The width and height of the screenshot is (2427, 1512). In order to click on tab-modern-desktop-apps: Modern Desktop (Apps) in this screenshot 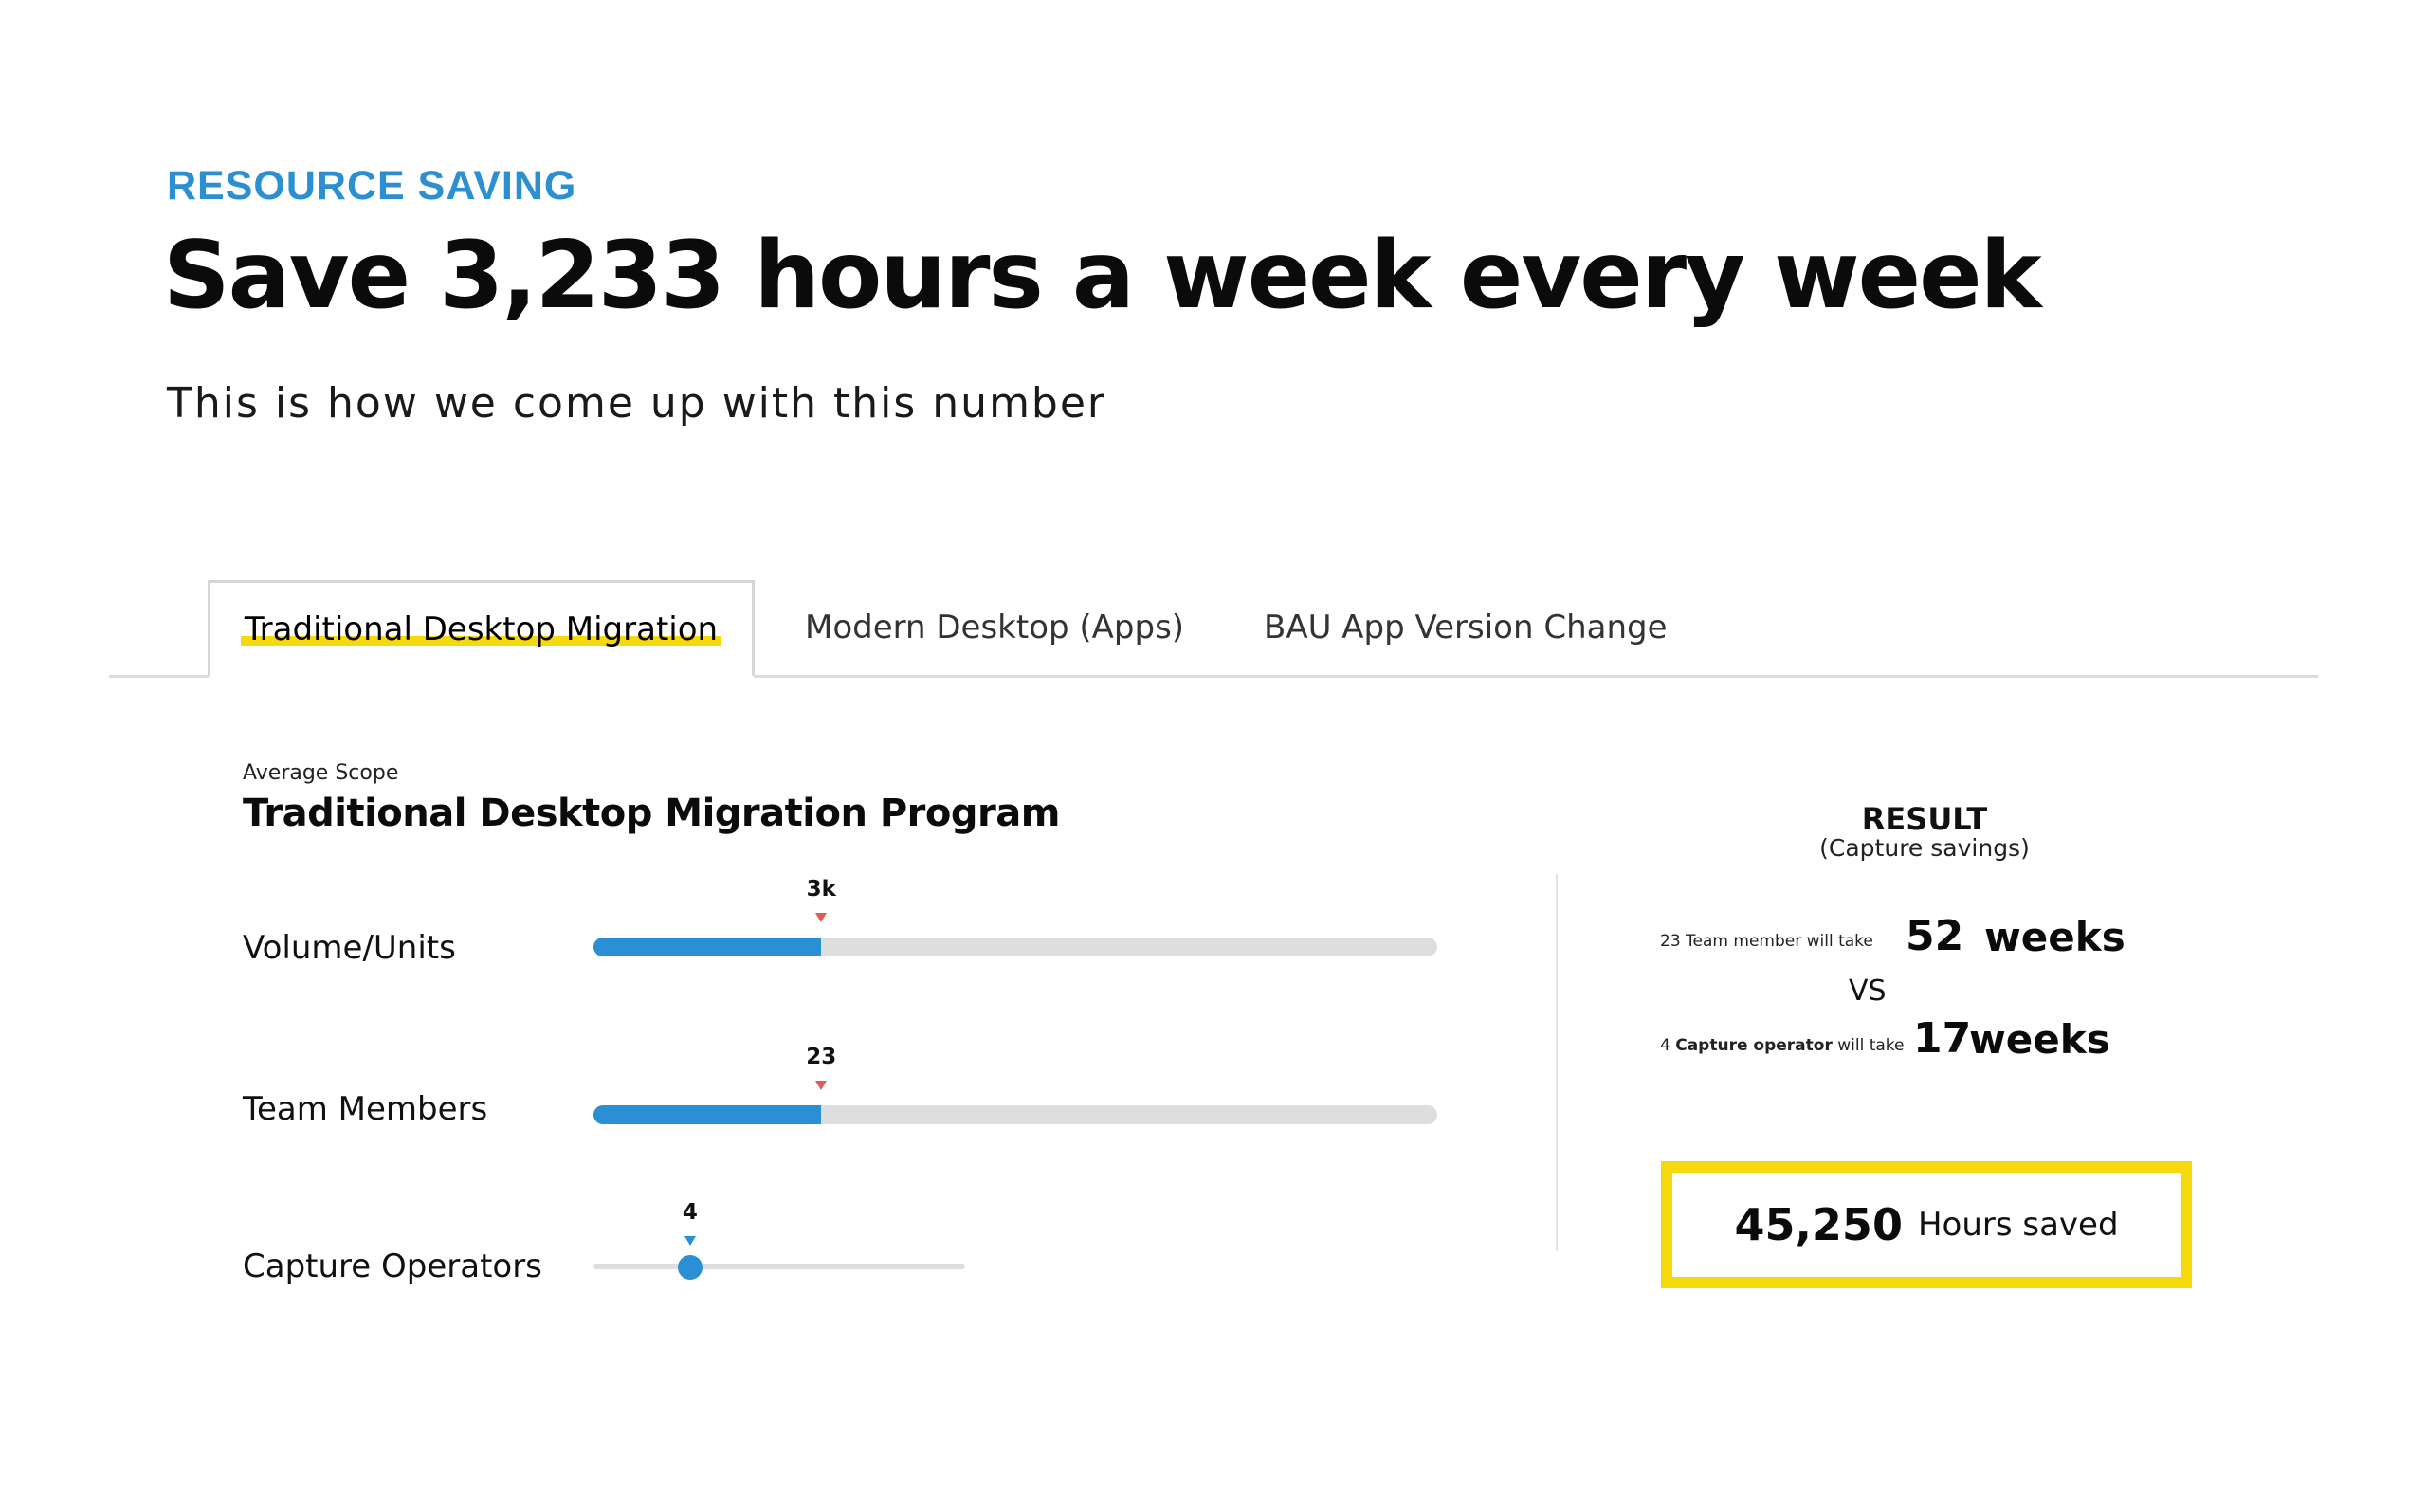, I will do `click(994, 628)`.